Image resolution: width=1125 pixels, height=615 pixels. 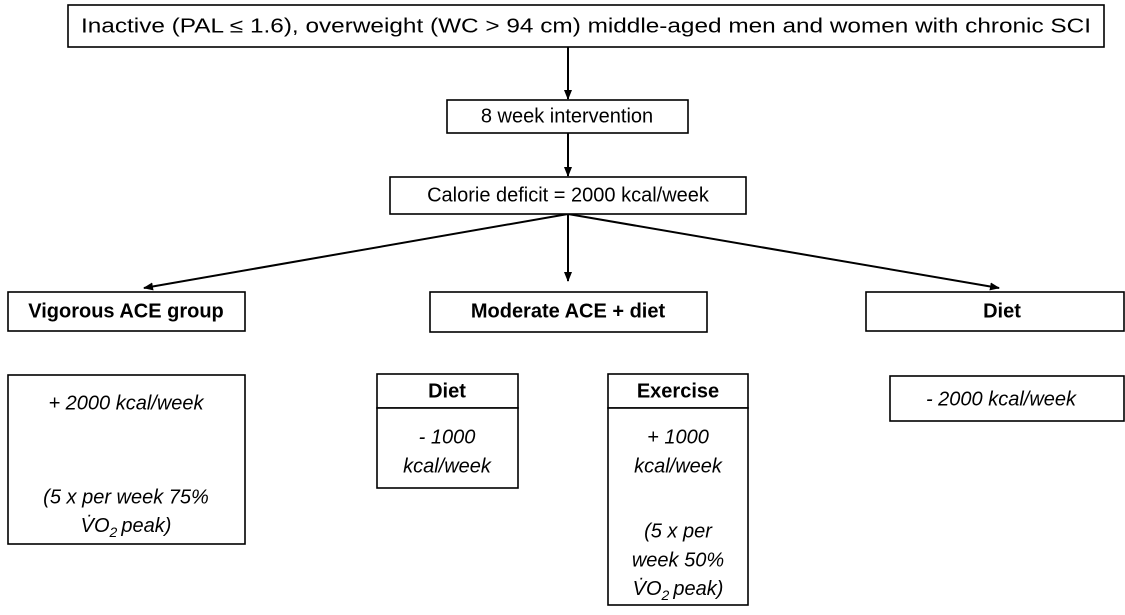 I want to click on sub-header: Exercise, so click(x=678, y=391).